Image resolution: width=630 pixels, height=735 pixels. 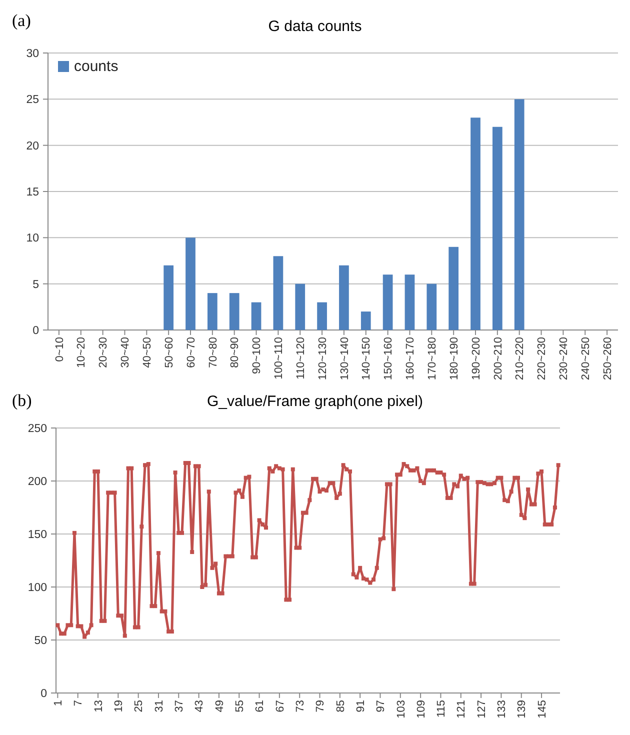 I want to click on x-tick-label: 103, so click(x=401, y=709).